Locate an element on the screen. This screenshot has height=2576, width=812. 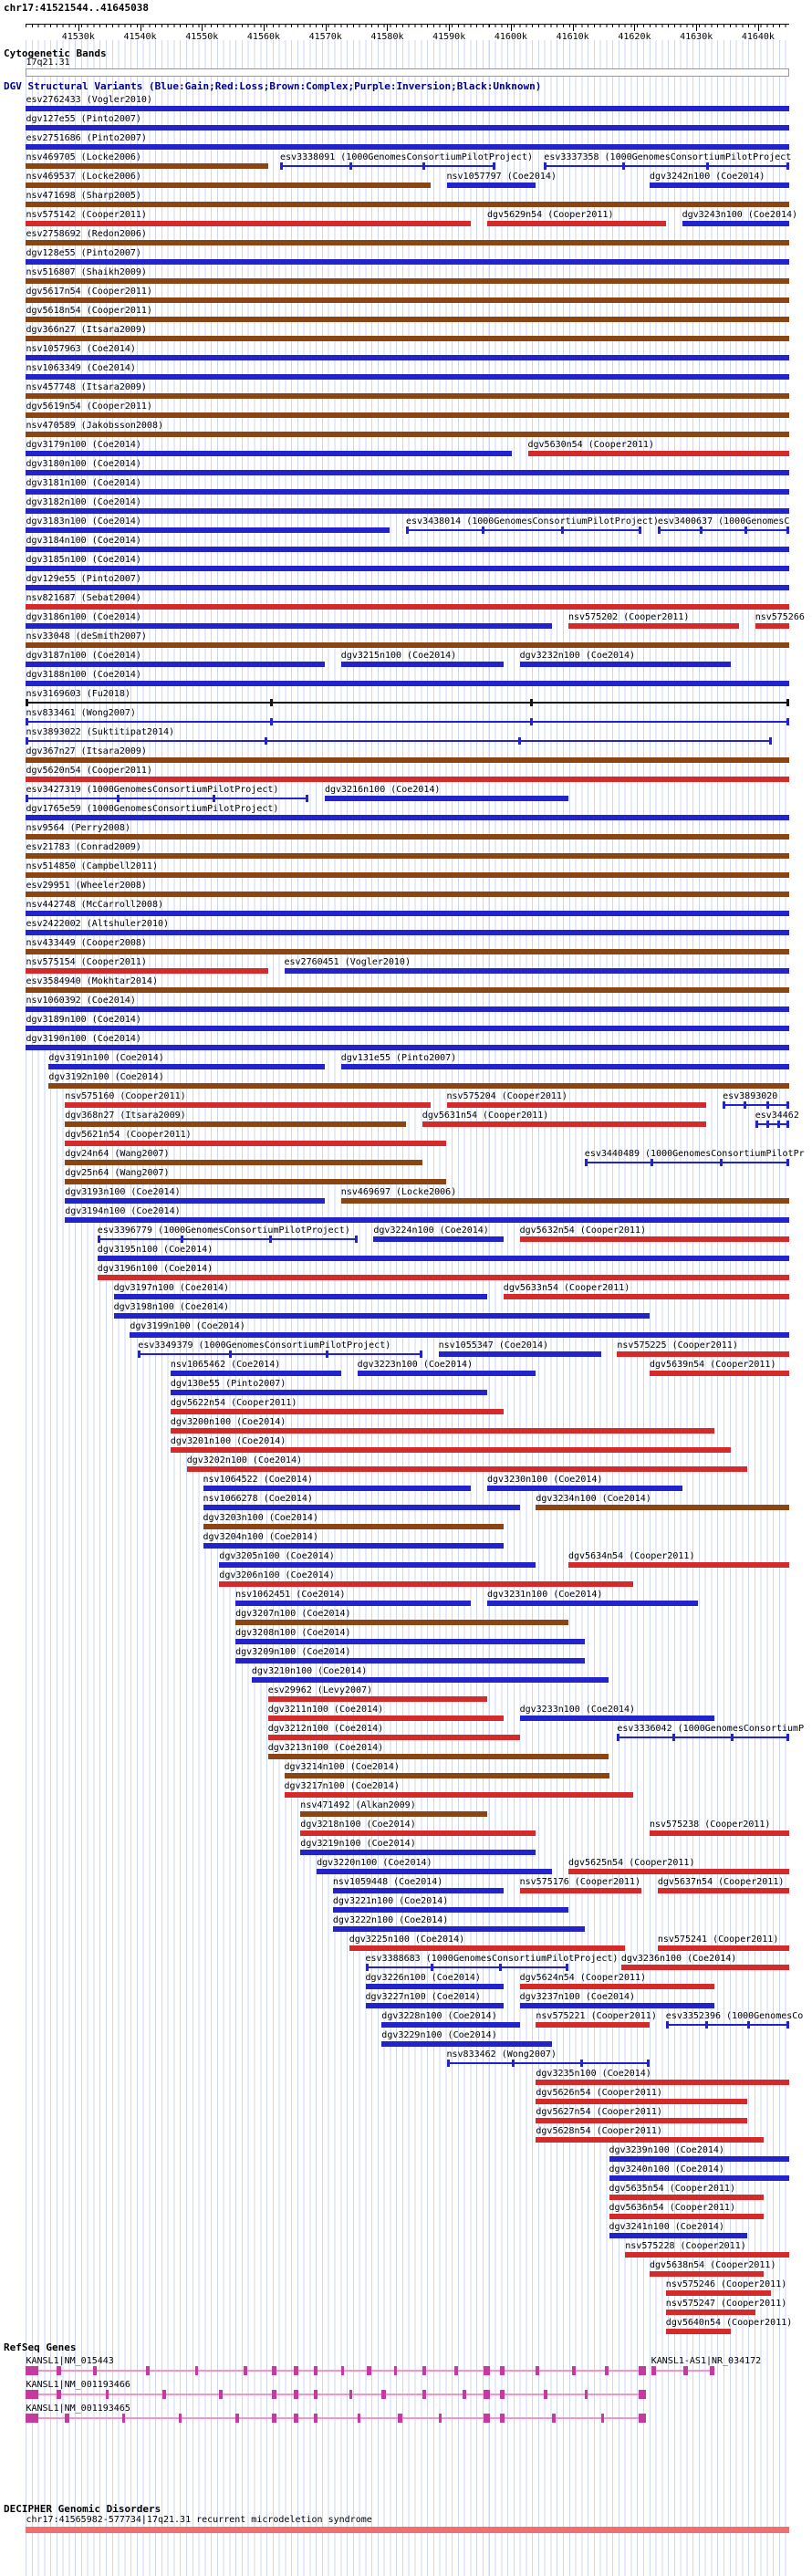
variant-label: dgv3231n100 (Coe2014) is located at coordinates (545, 1595).